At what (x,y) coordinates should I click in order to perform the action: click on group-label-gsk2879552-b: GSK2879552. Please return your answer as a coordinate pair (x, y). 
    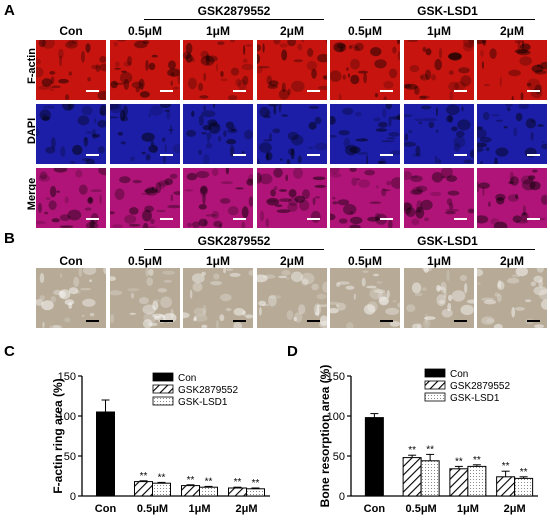
    Looking at the image, I should click on (234, 241).